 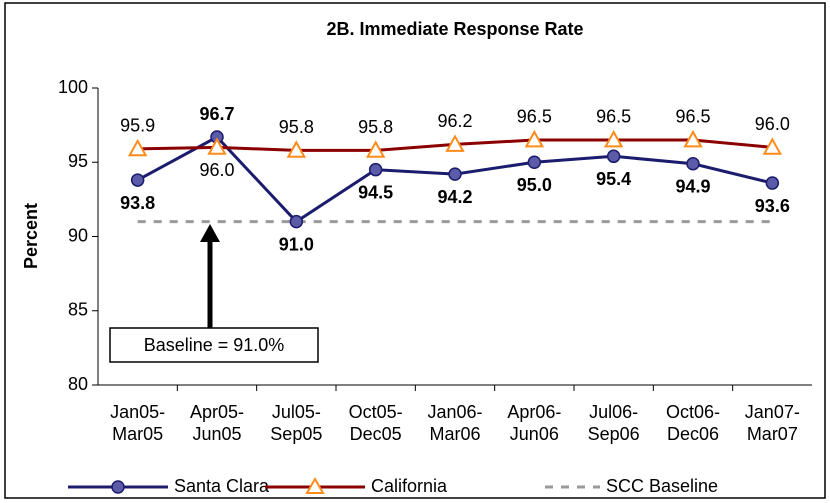 What do you see at coordinates (78, 235) in the screenshot?
I see `y-tick-label: 90` at bounding box center [78, 235].